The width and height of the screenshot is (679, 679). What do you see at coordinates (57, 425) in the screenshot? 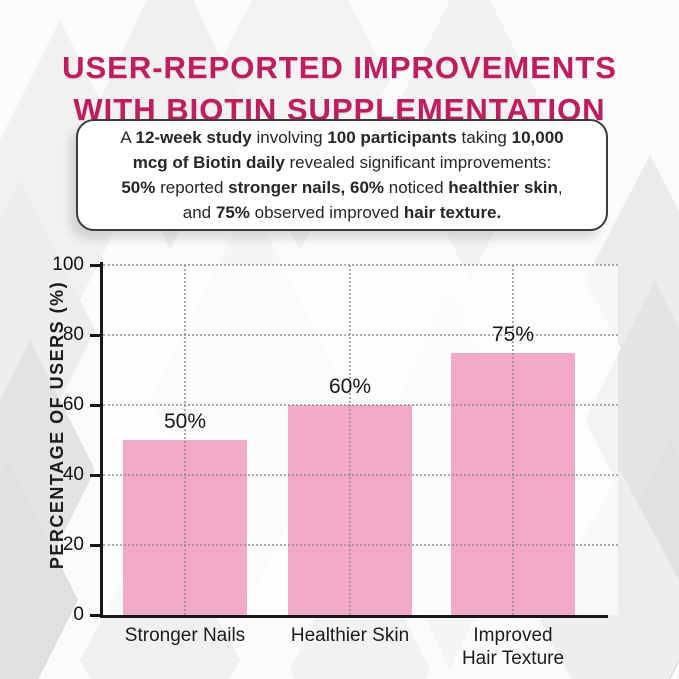
I see `y-axis-title: PERCENTAGE OF USERS (%)` at bounding box center [57, 425].